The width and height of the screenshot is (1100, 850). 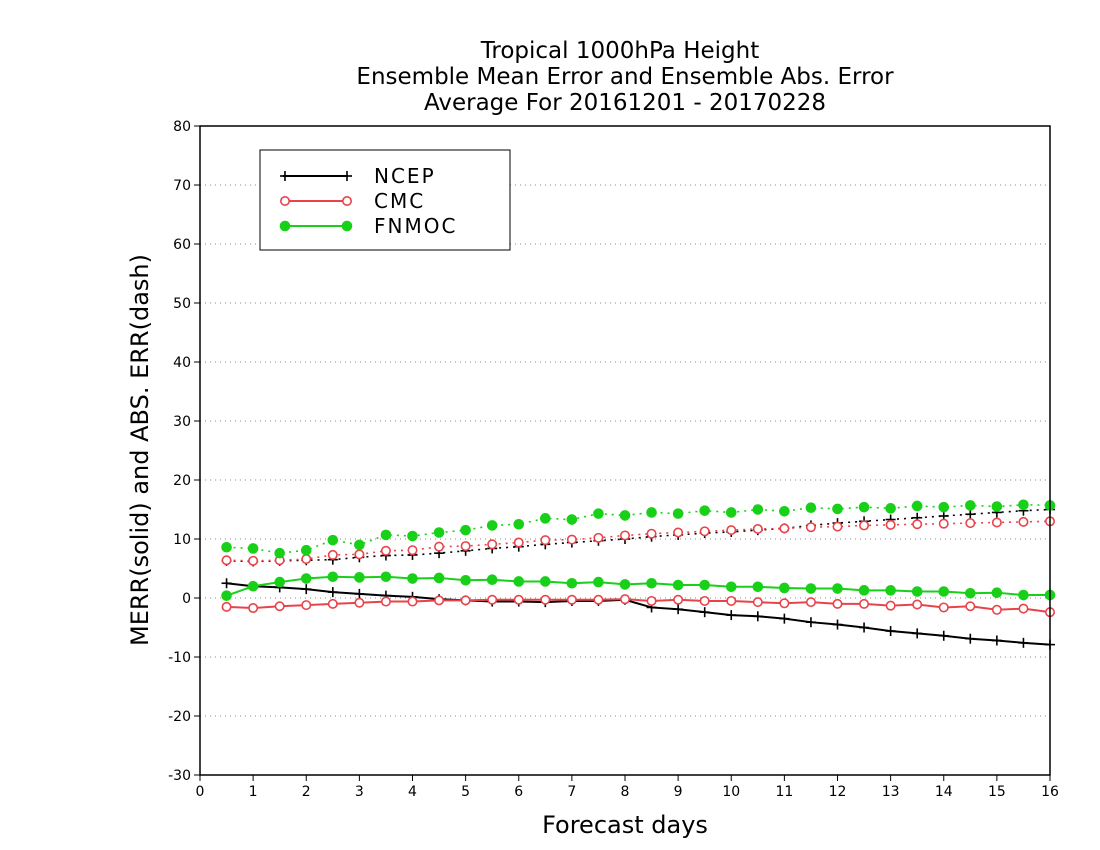 I want to click on y-tick-label: -30, so click(x=179, y=776).